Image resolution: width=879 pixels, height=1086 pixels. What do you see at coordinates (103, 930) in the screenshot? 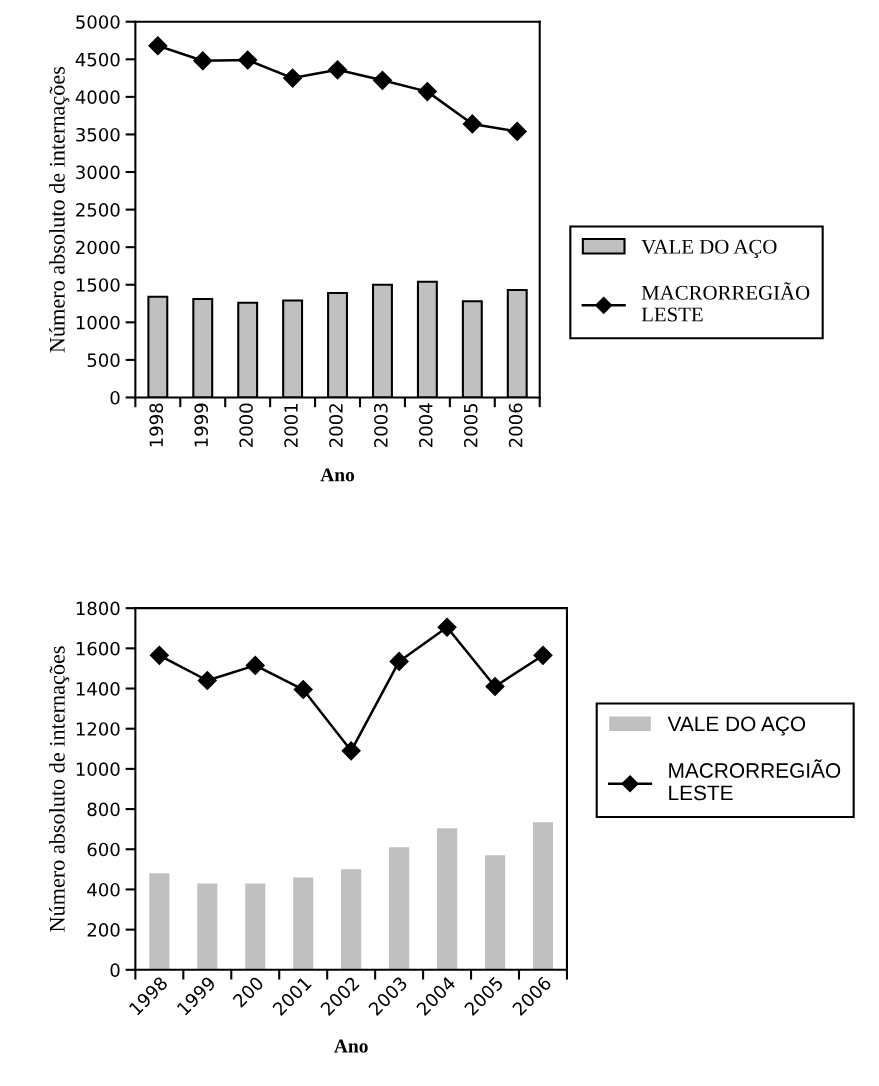
I see `y-tick-label: 200` at bounding box center [103, 930].